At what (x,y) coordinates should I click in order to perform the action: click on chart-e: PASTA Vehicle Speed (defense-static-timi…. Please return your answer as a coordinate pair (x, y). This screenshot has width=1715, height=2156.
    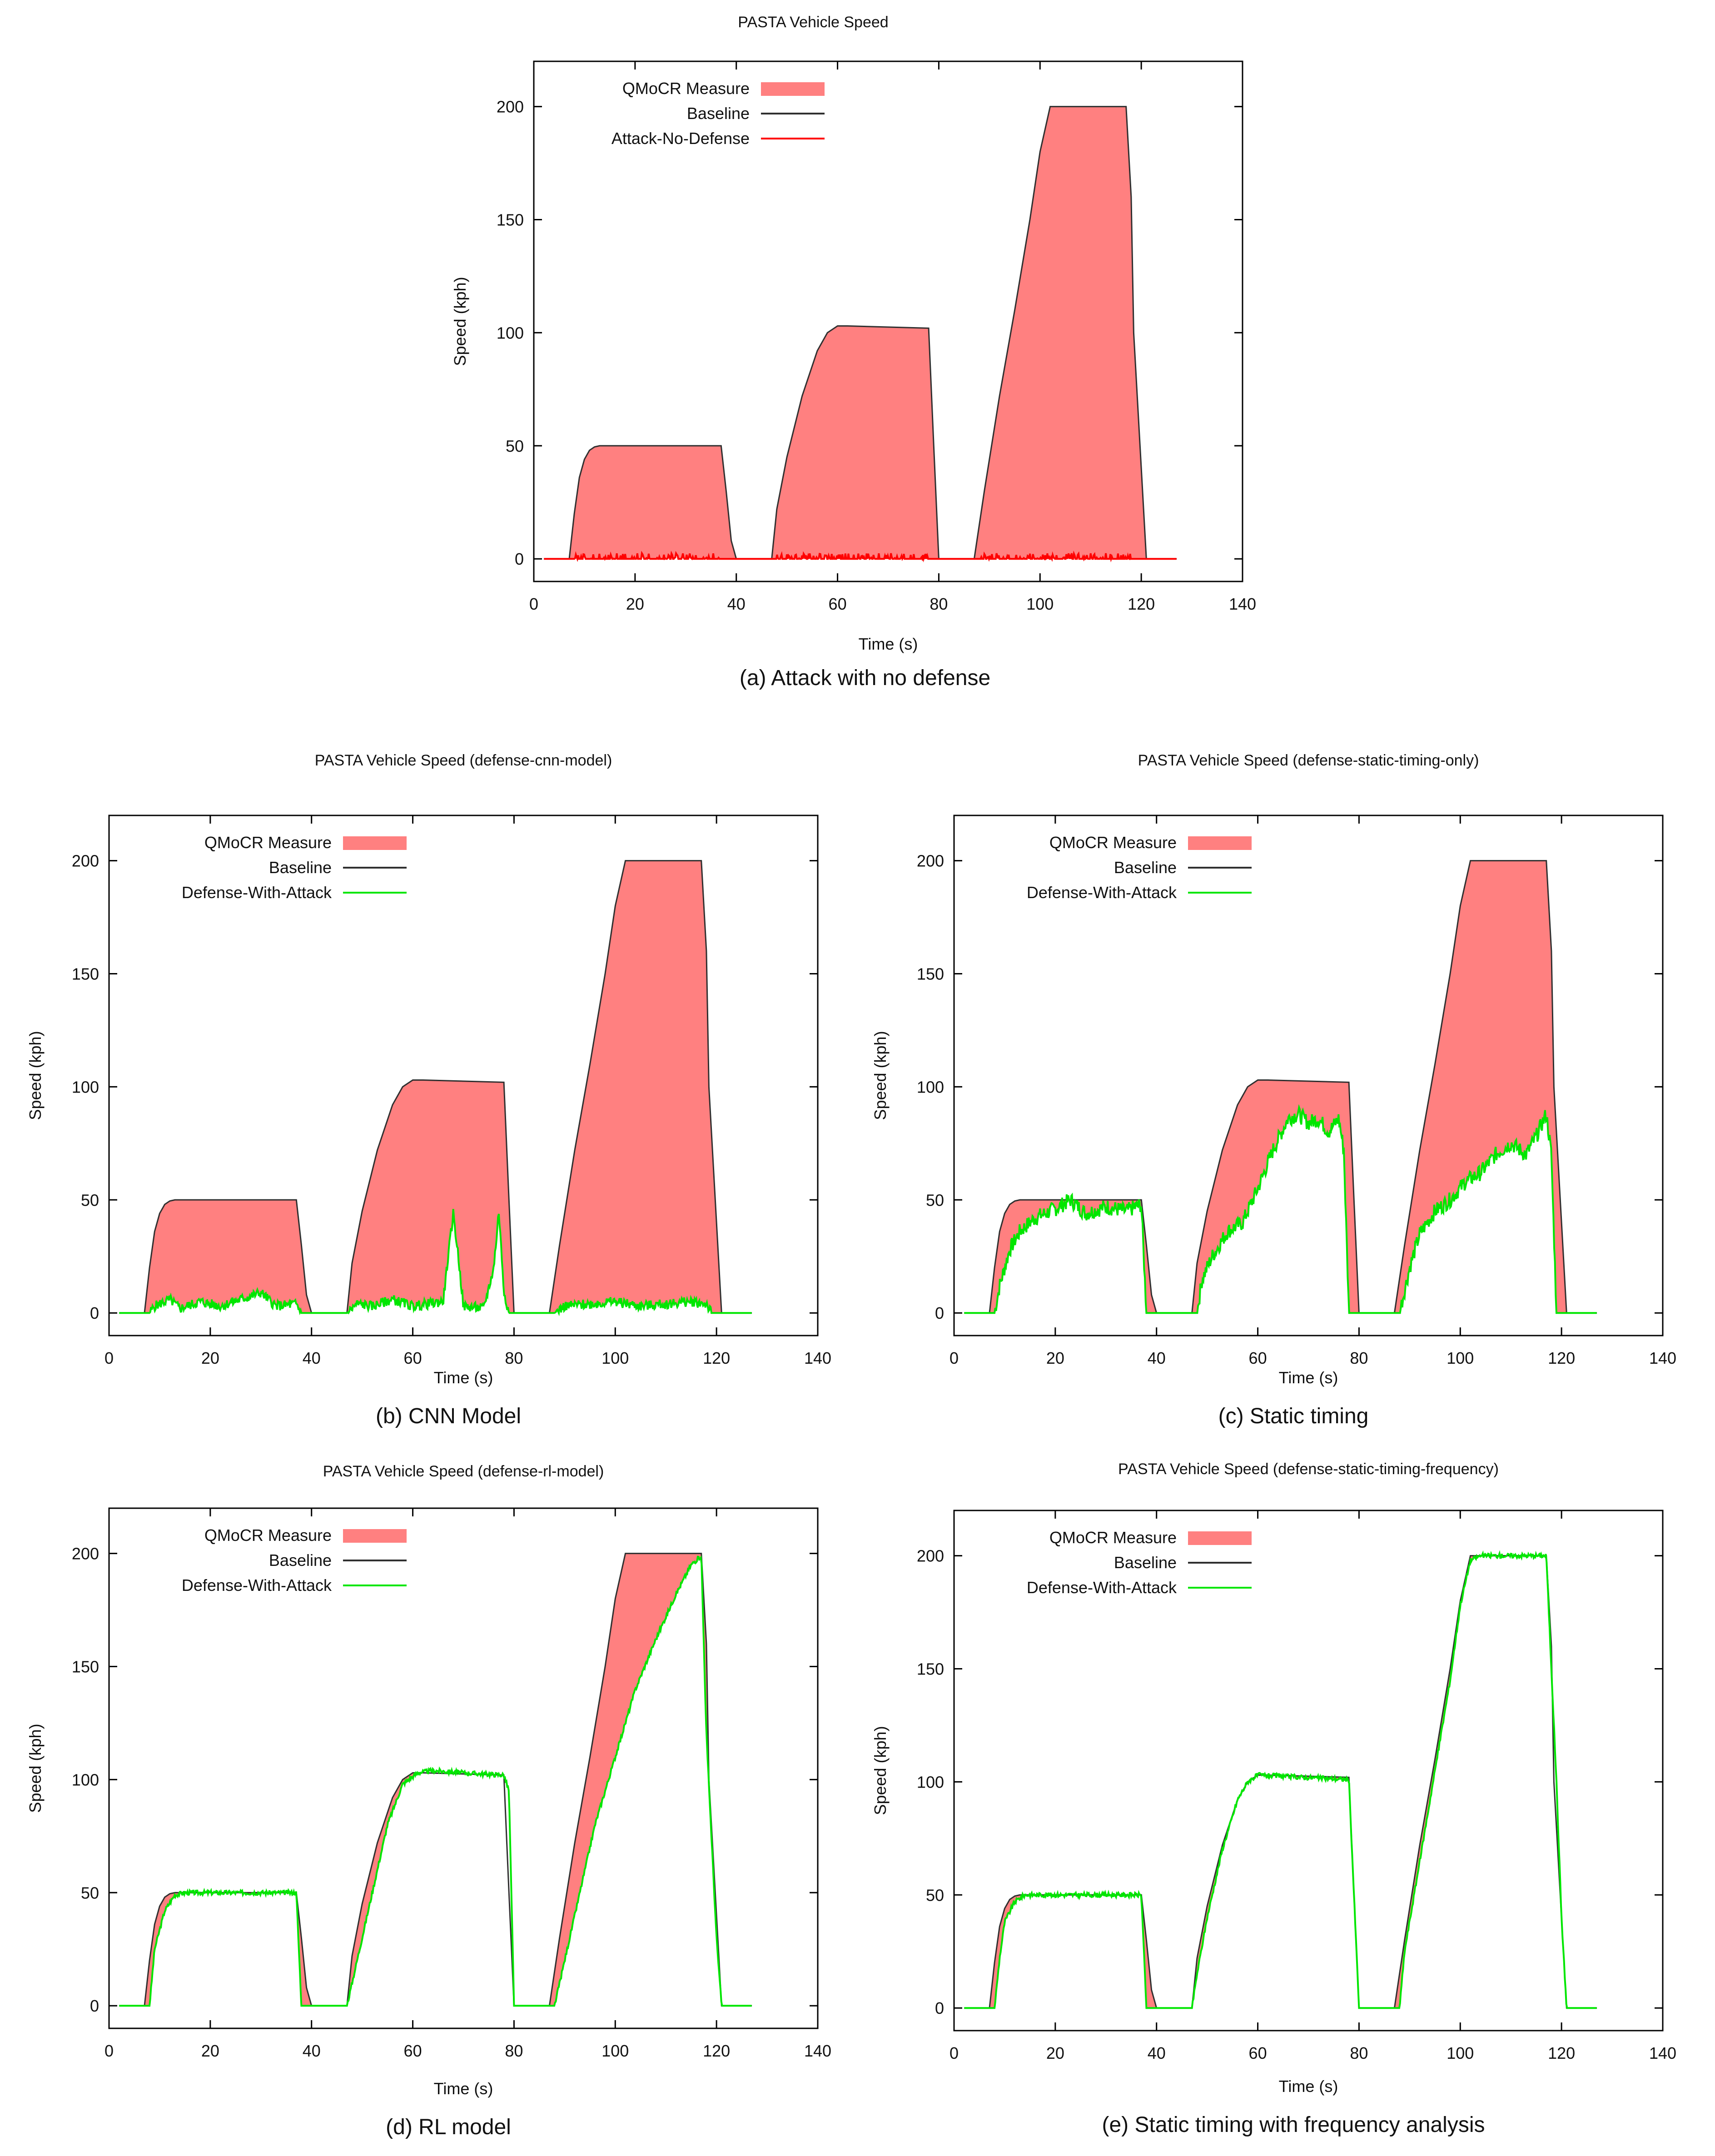
    Looking at the image, I should click on (1274, 1778).